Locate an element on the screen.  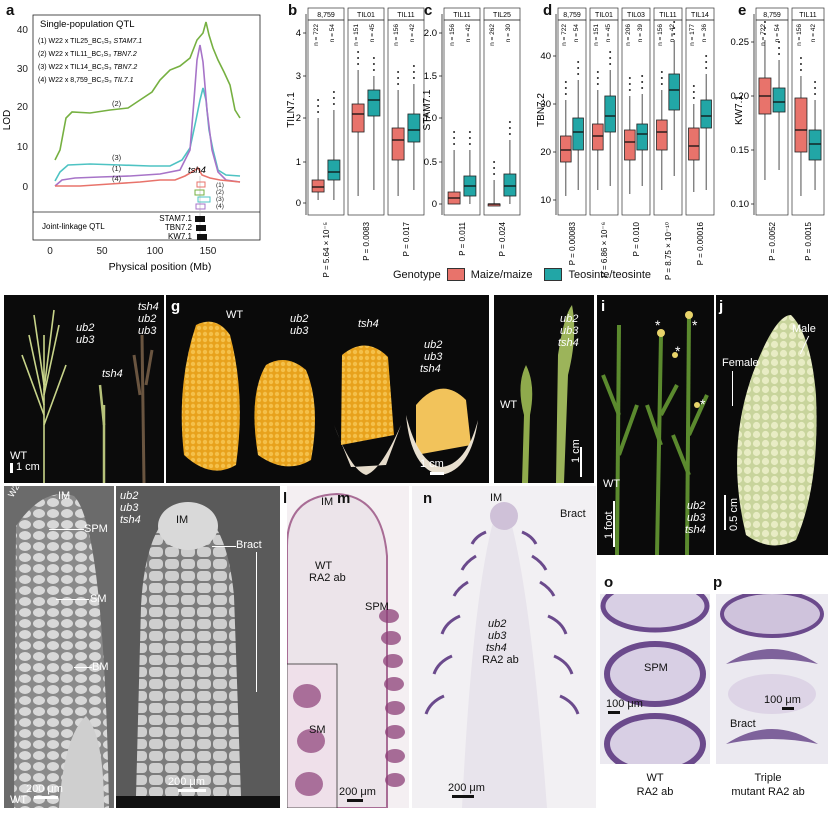
i-scale-text: 1 foot is located at coordinates (609, 525).